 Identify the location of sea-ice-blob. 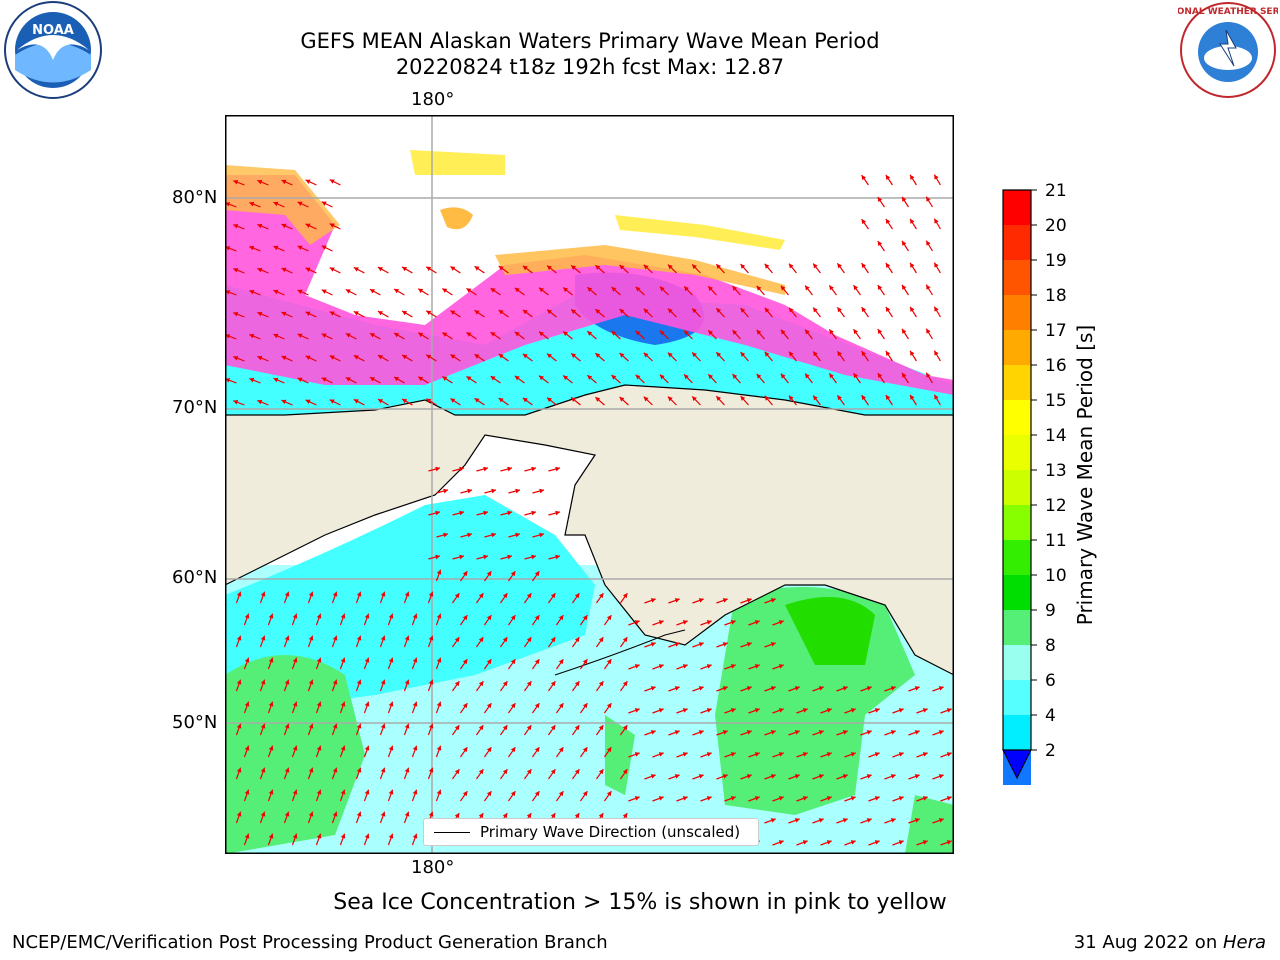
(456, 218).